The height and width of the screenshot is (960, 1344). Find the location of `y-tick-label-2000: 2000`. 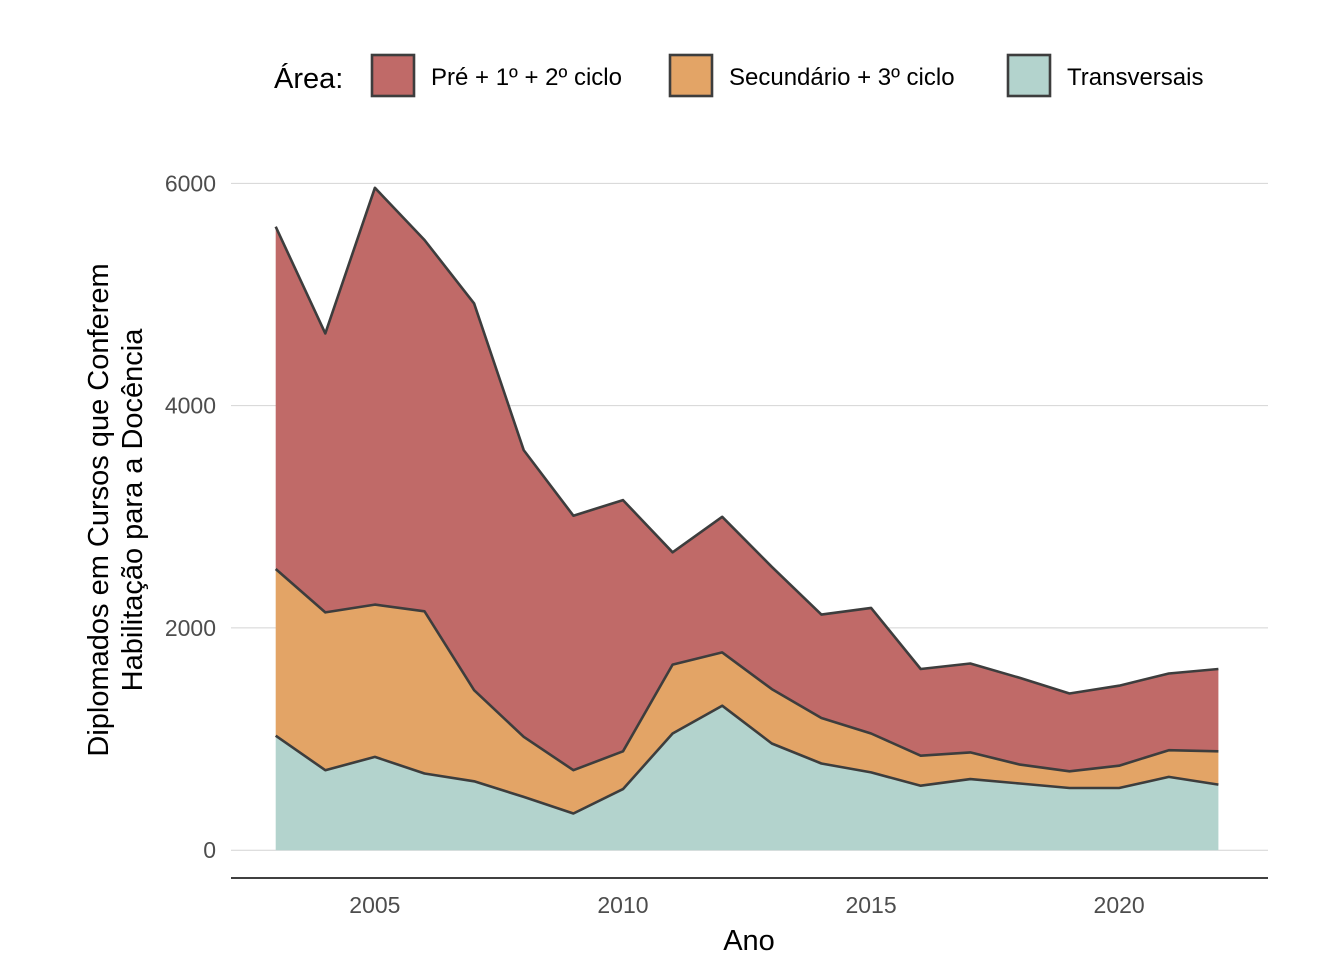

y-tick-label-2000: 2000 is located at coordinates (190, 628).